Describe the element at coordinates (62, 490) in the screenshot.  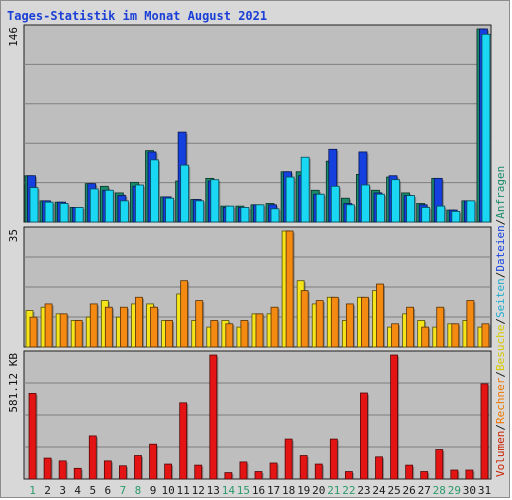
I see `x-tick-label: 3` at that location.